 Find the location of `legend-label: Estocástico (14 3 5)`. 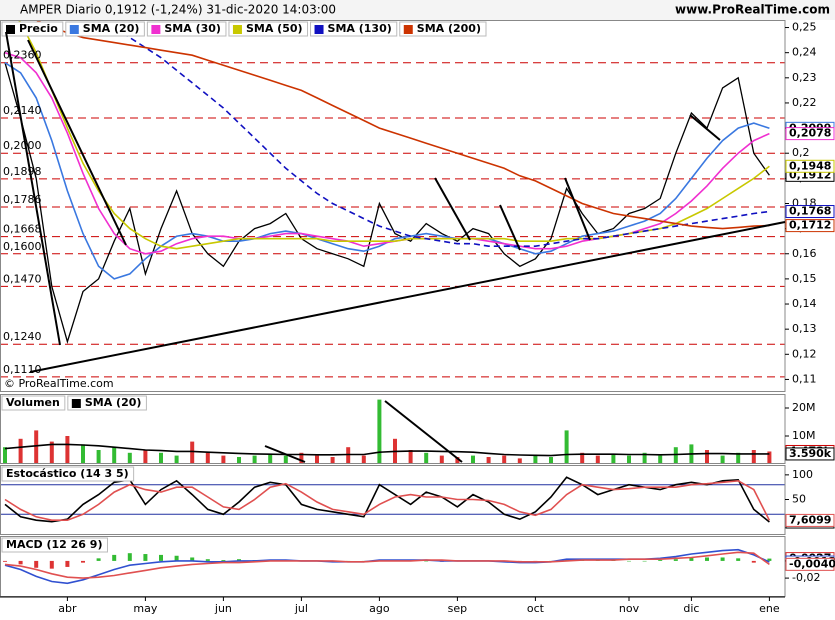

legend-label: Estocástico (14 3 5) is located at coordinates (67, 473).